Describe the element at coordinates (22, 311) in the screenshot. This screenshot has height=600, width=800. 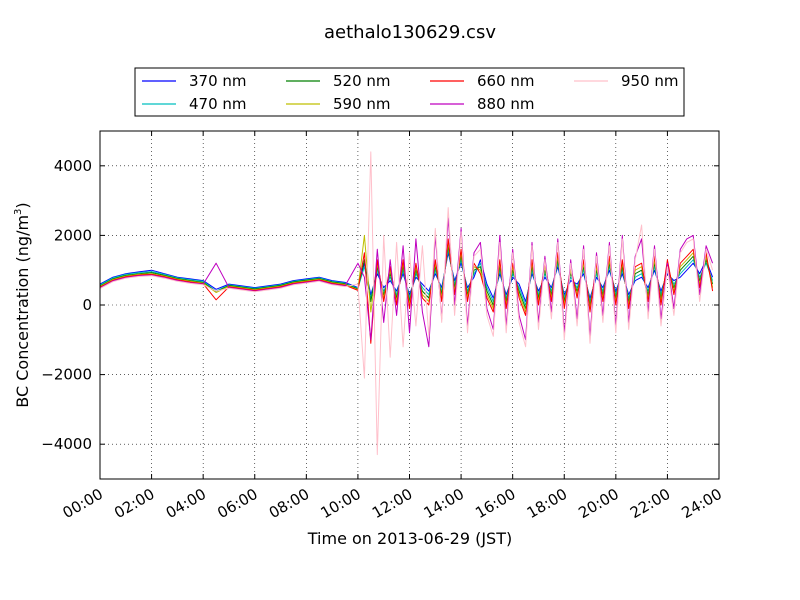
I see `y-axis-label-main: BC Concentration (ng/m` at that location.